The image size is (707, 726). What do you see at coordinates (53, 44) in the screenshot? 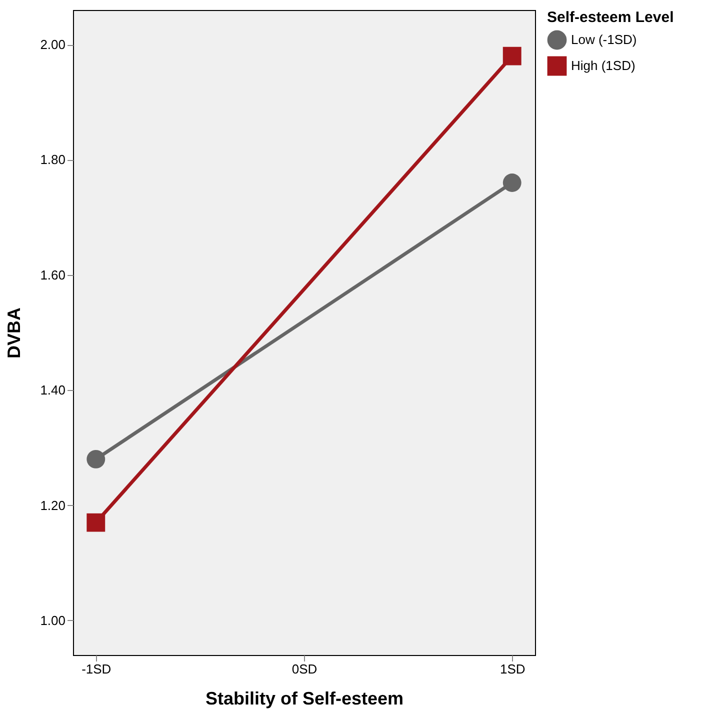
I see `y-tick-label: 2.00` at bounding box center [53, 44].